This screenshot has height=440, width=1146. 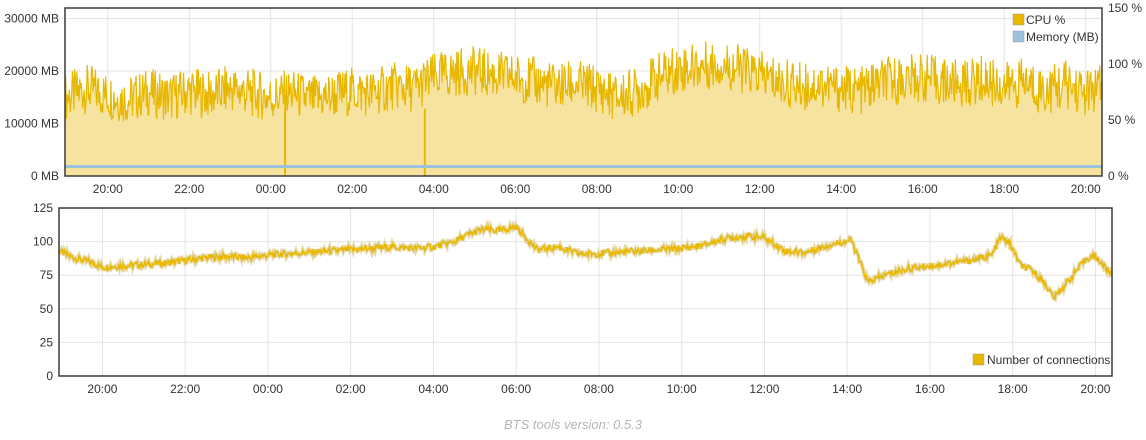 What do you see at coordinates (31, 19) in the screenshot?
I see `top-left-tick-label: 30000 MB` at bounding box center [31, 19].